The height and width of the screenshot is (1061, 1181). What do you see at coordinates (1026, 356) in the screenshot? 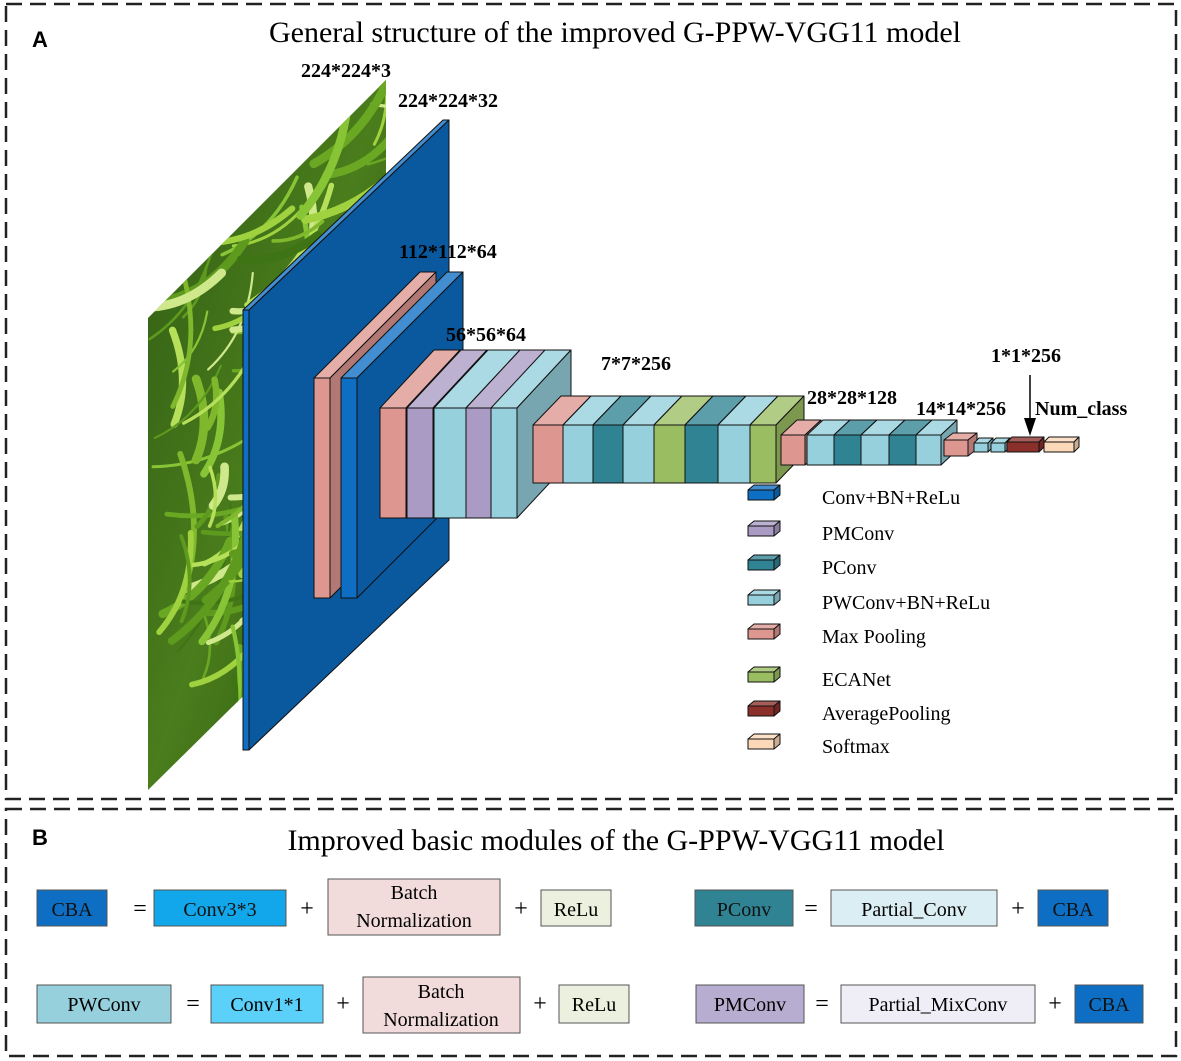
I see `dim-label-pool: 1*1*256` at bounding box center [1026, 356].